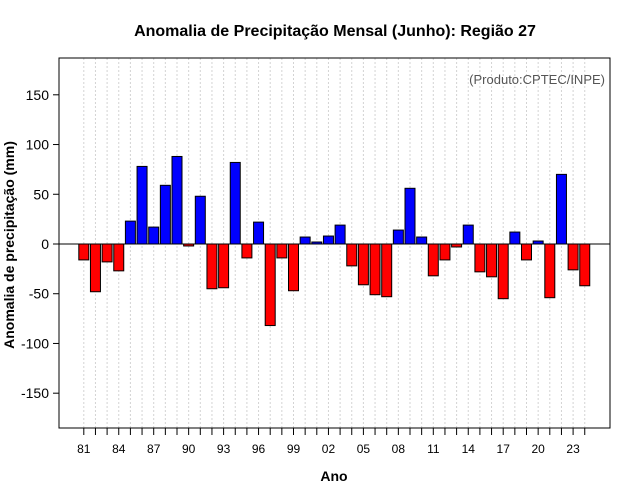  I want to click on bar-2010, so click(422, 240).